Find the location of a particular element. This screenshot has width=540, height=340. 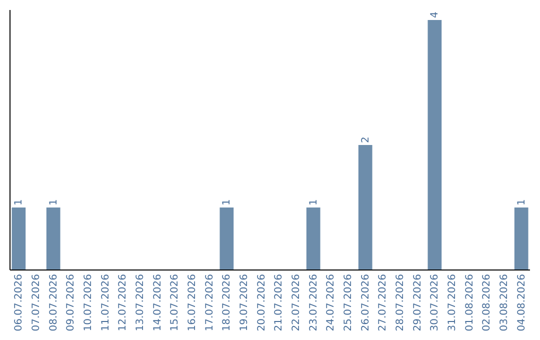

x-tick-label: 24.07.2026 is located at coordinates (331, 303).